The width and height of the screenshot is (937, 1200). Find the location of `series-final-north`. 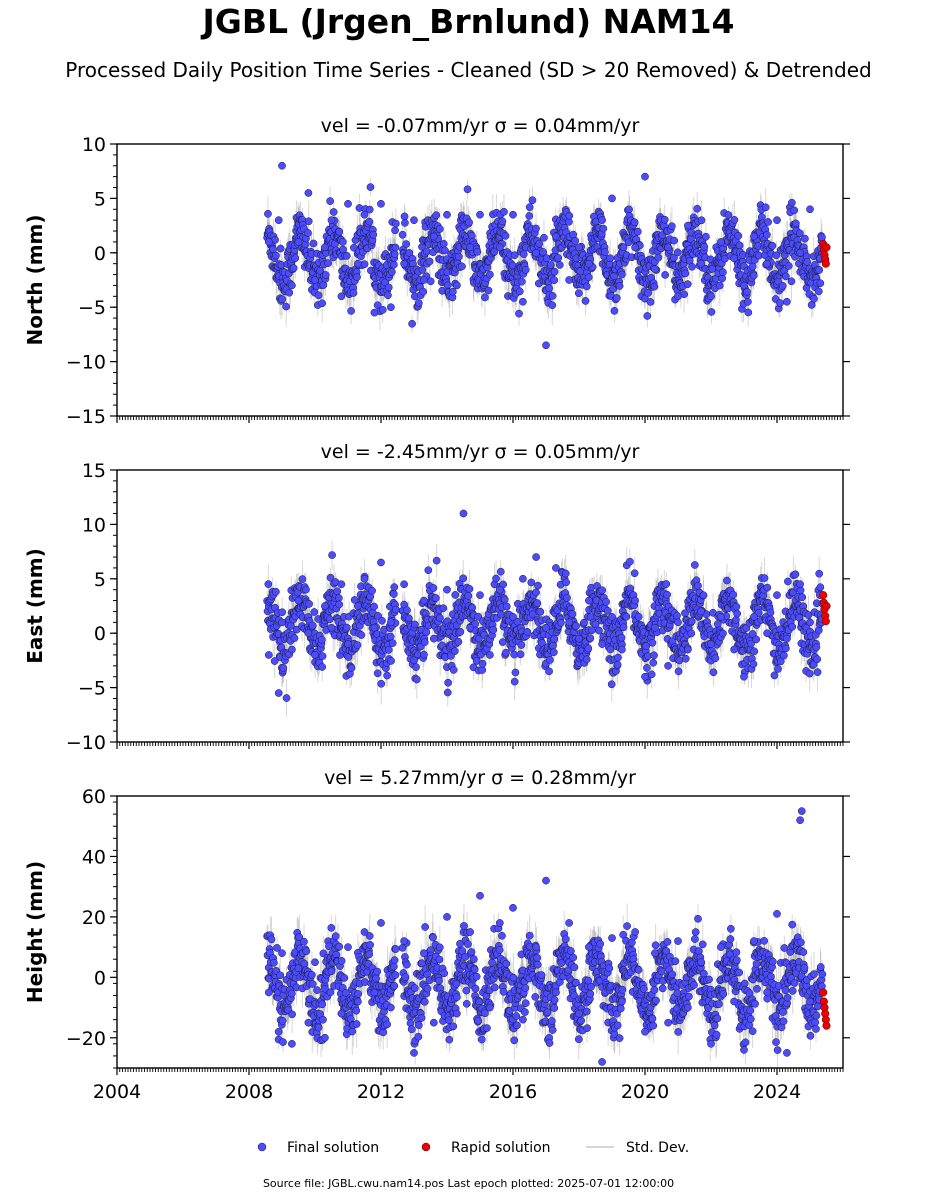

series-final-north is located at coordinates (544, 255).